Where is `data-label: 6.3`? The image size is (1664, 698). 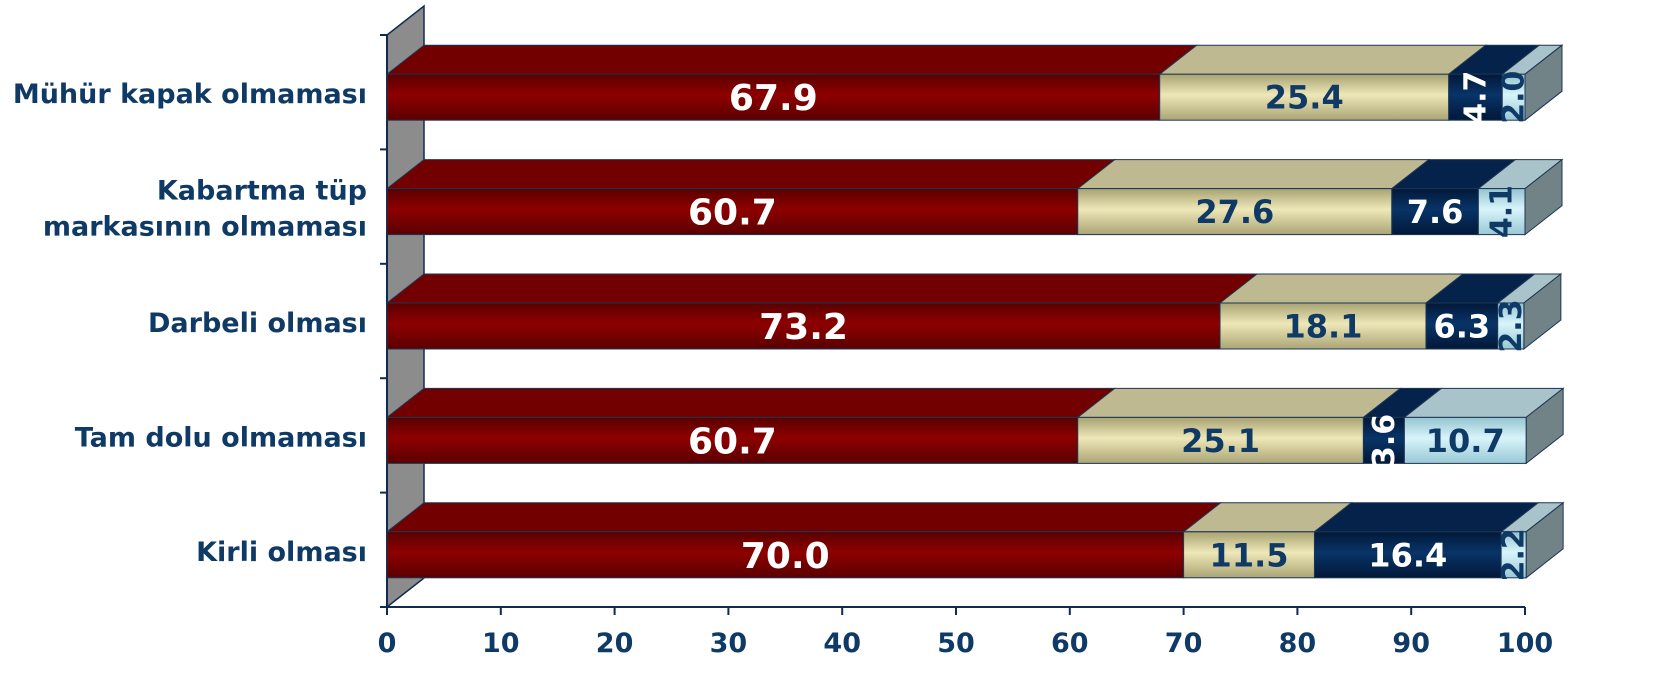
data-label: 6.3 is located at coordinates (1461, 327).